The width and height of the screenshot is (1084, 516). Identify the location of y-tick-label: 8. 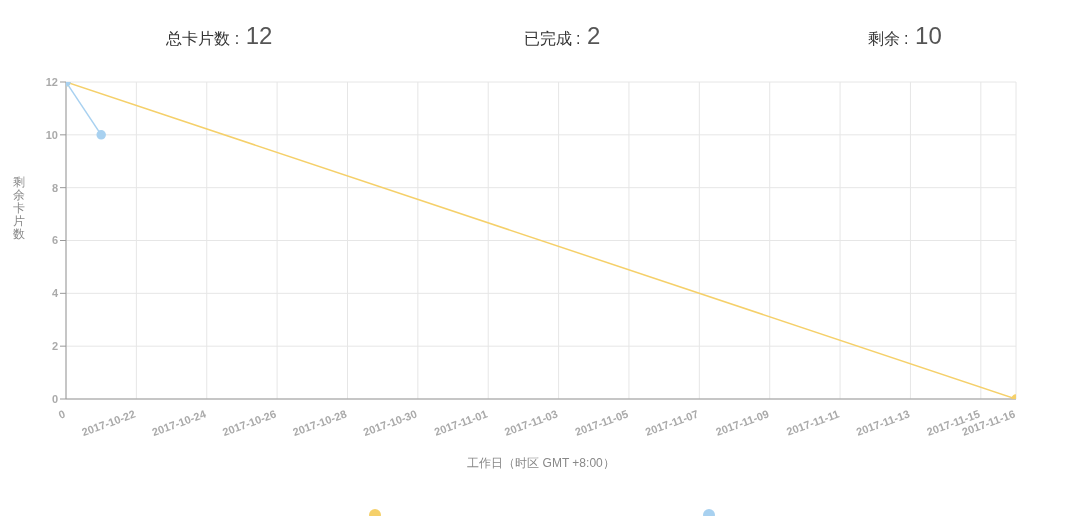
(54, 187).